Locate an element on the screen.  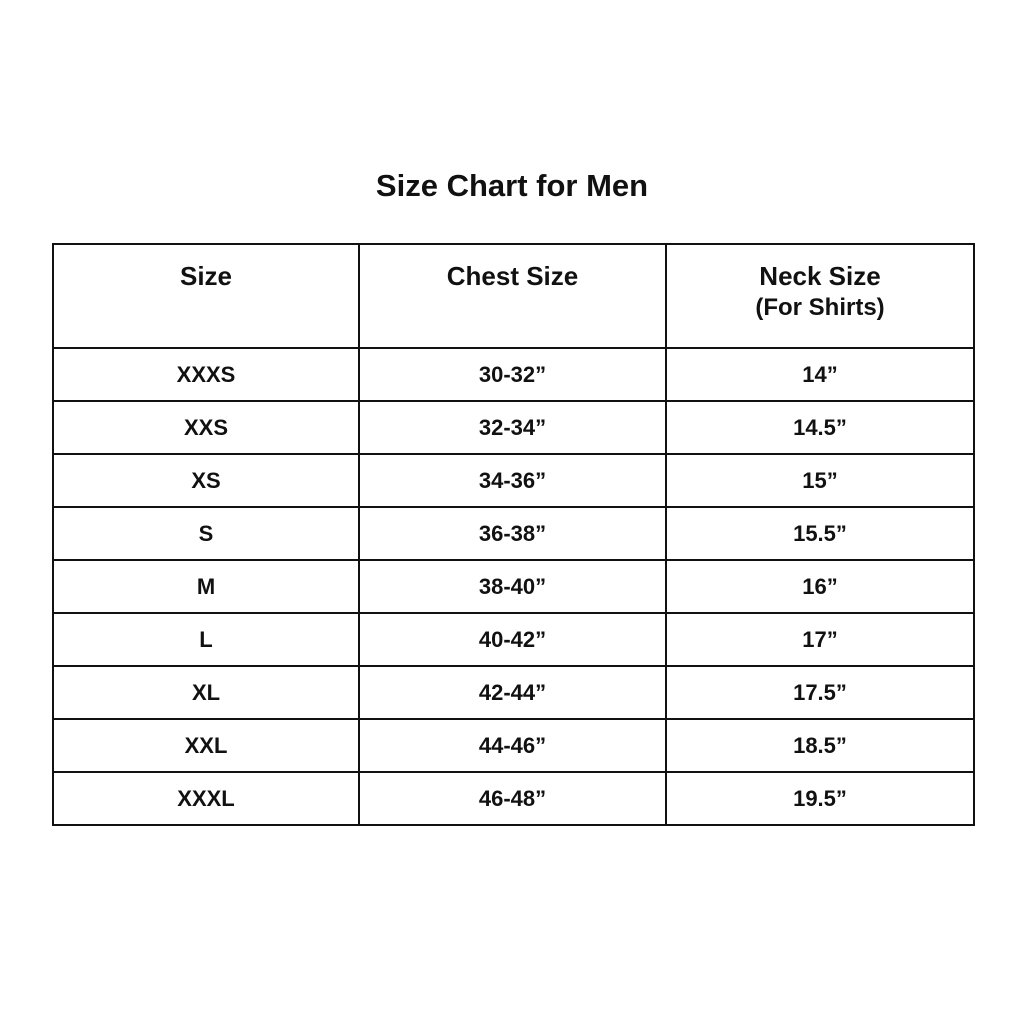
cell-chest-size: 44-46” is located at coordinates (512, 745).